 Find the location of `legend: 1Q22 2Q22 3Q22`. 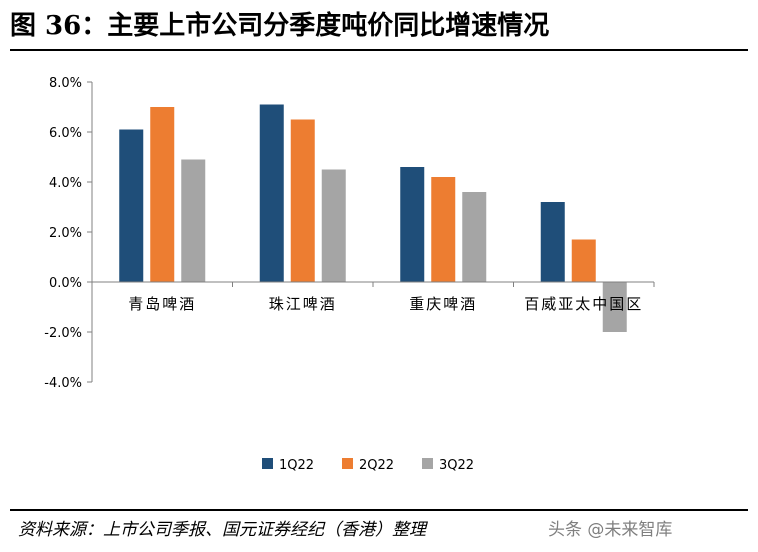

legend: 1Q22 2Q22 3Q22 is located at coordinates (368, 465).